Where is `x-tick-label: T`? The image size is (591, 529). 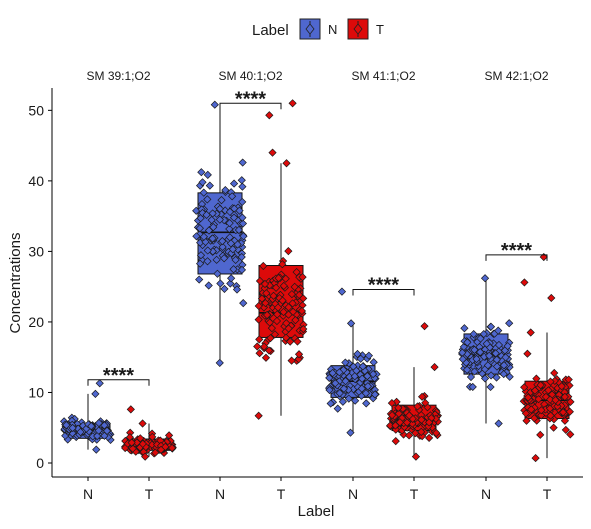 x-tick-label: T is located at coordinates (281, 494).